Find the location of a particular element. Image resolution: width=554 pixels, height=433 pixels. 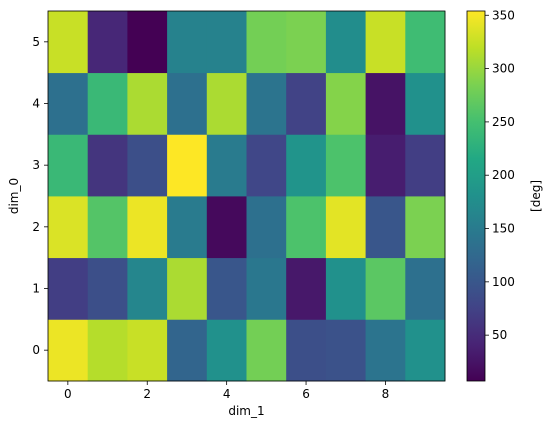

colorbar-tick-label: 200 is located at coordinates (503, 175).